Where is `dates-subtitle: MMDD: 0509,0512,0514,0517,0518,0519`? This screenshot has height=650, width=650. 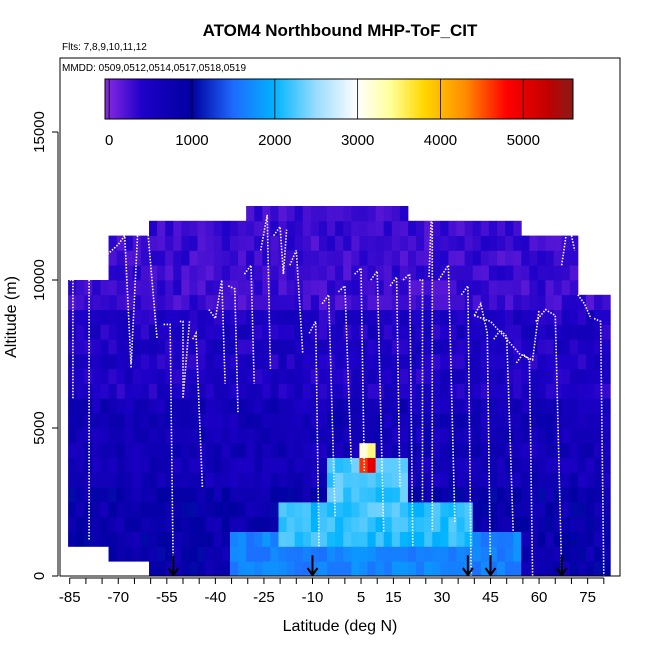 dates-subtitle: MMDD: 0509,0512,0514,0517,0518,0519 is located at coordinates (154, 68).